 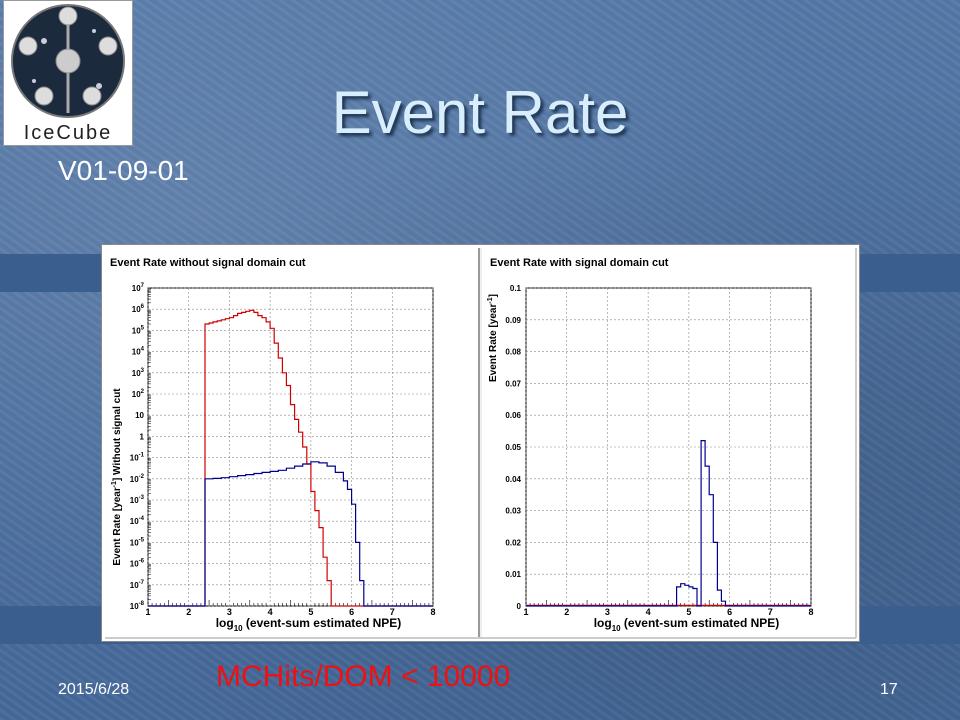 I want to click on chart-title: Event Rate with signal domain cut, so click(x=579, y=263).